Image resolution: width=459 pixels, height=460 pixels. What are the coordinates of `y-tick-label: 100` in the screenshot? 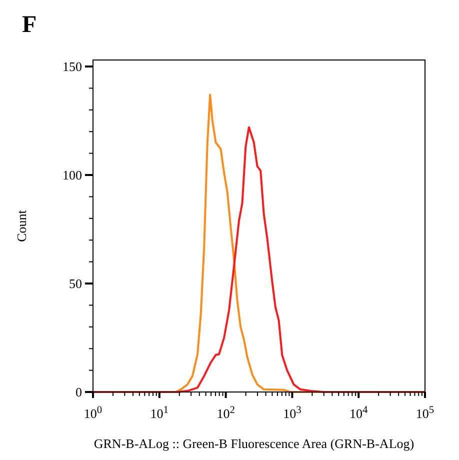 It's located at (72, 175).